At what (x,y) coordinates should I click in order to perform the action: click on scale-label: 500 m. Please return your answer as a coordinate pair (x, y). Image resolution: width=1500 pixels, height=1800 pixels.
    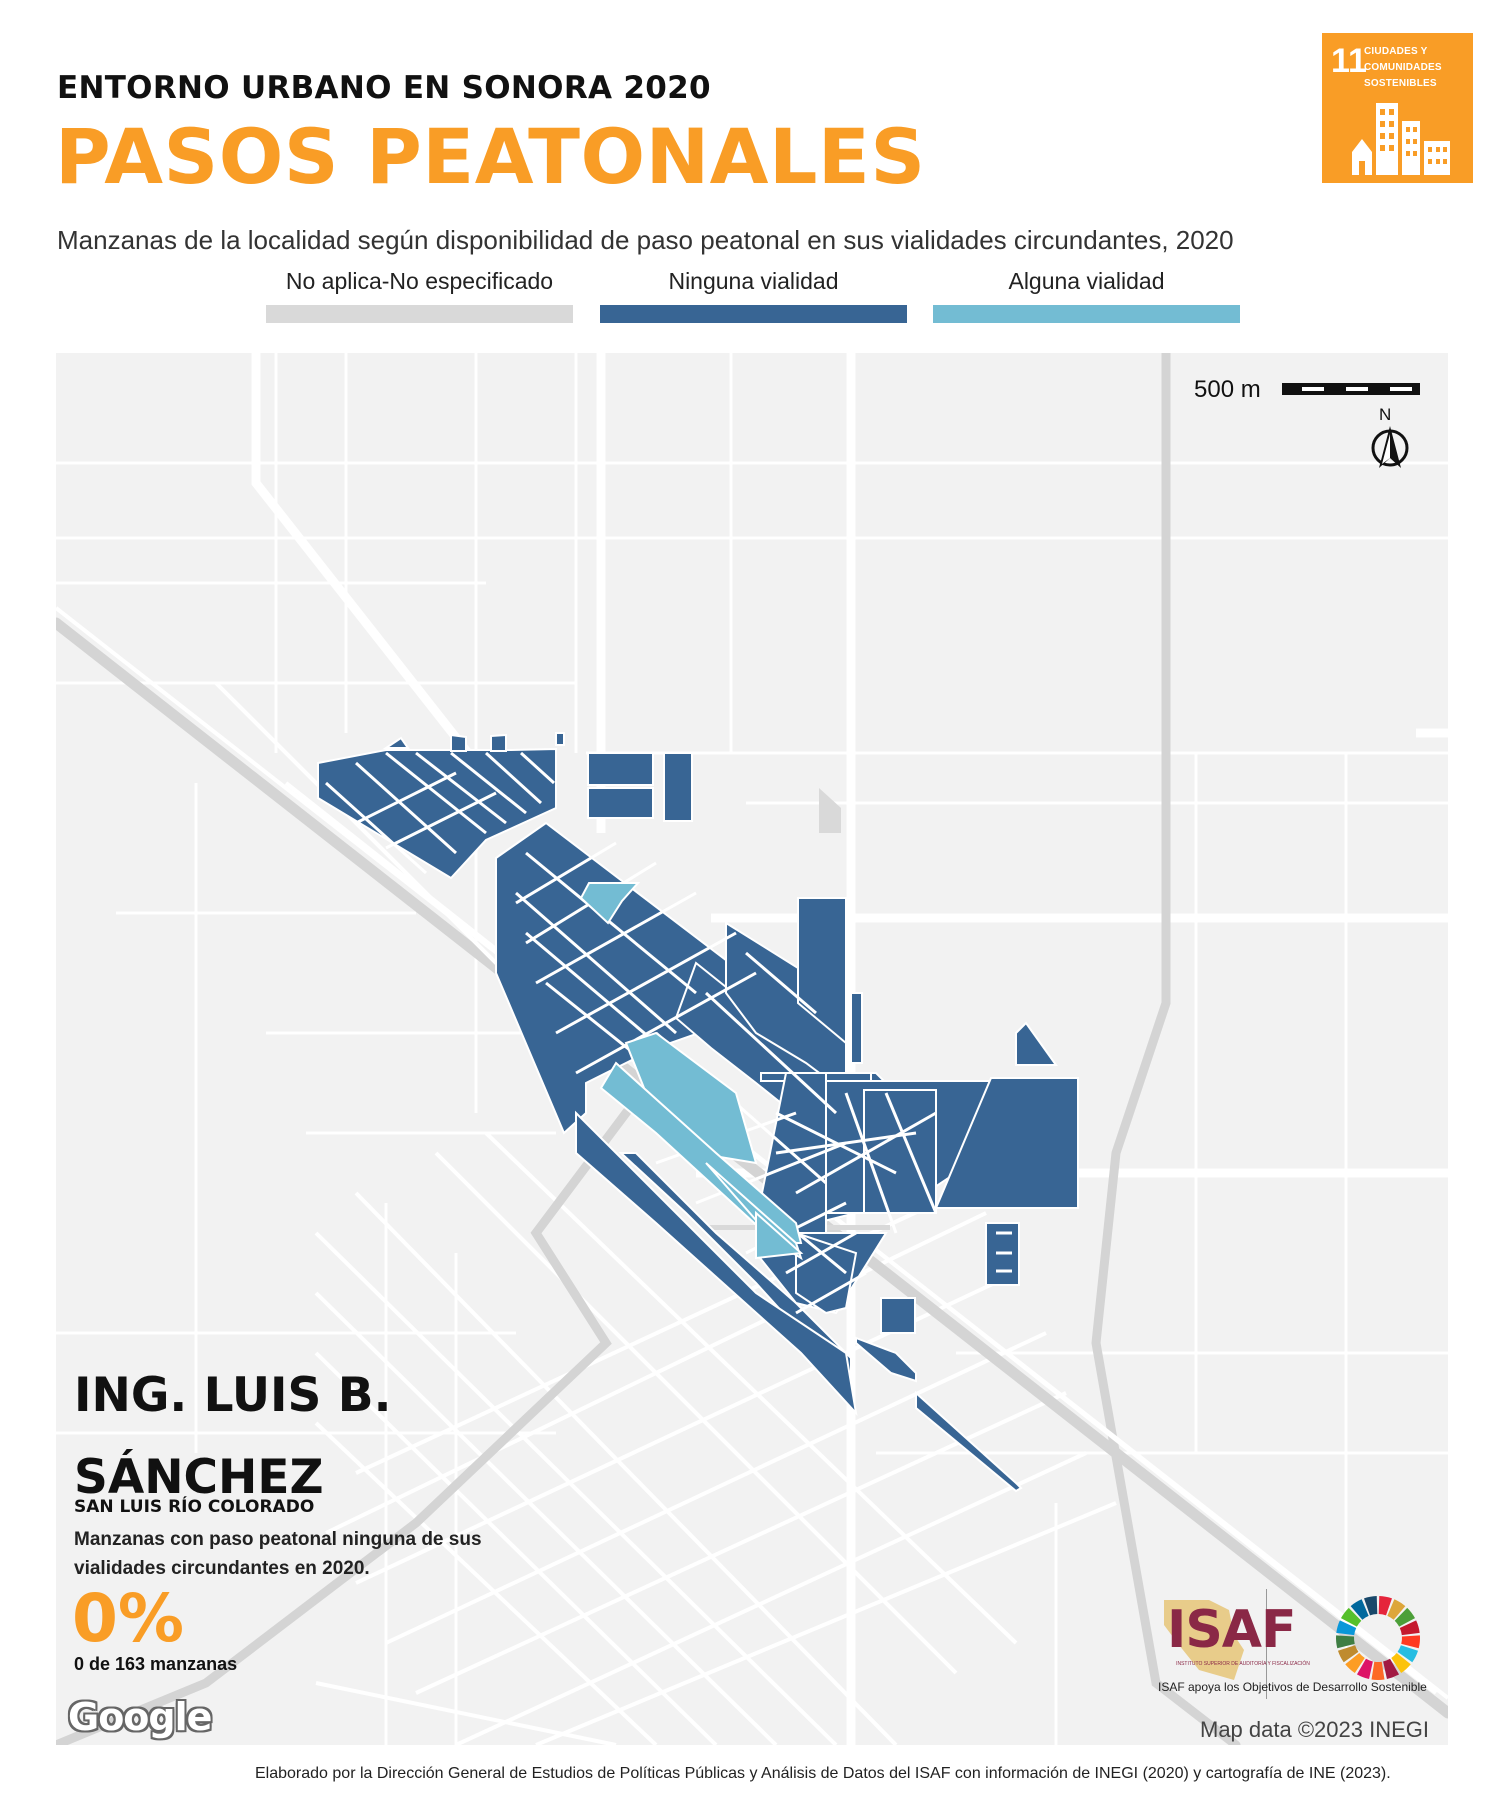
    Looking at the image, I should click on (1227, 389).